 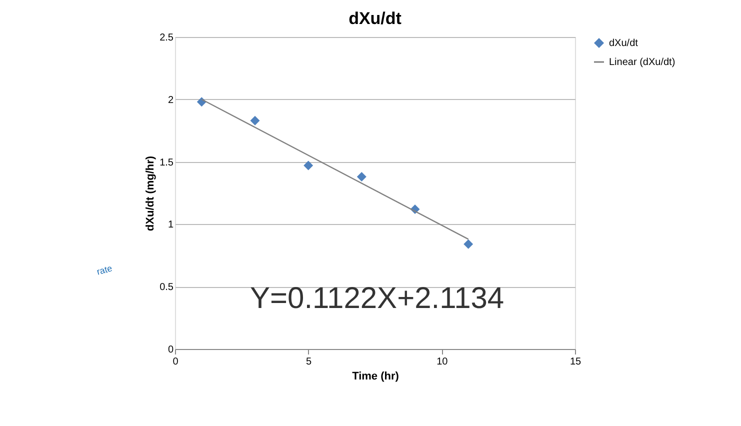 What do you see at coordinates (309, 362) in the screenshot?
I see `x-tick-label: 5` at bounding box center [309, 362].